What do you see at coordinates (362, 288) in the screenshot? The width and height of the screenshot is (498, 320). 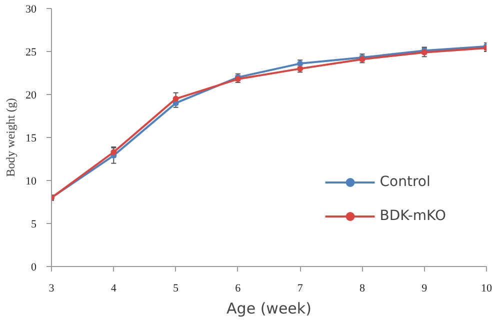 I see `x-tick-label: 8` at bounding box center [362, 288].